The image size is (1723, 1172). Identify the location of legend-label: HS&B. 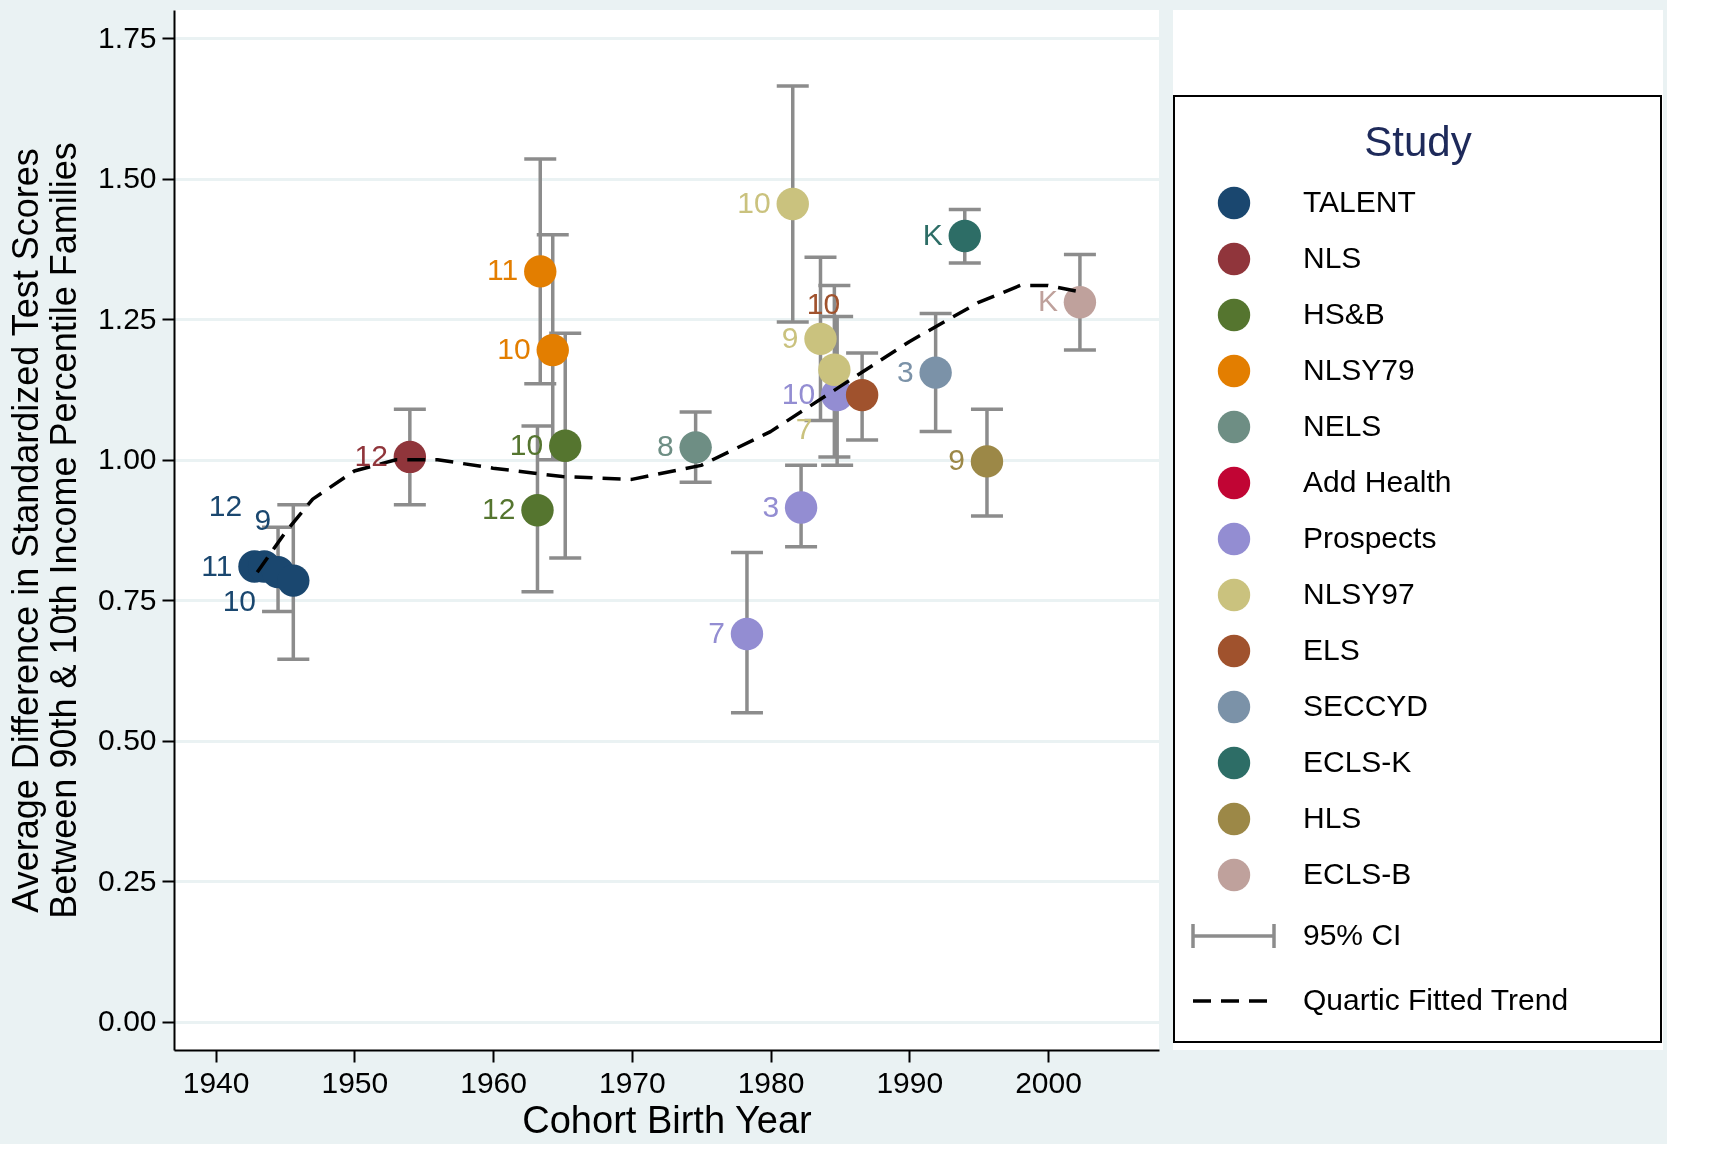
(1344, 313).